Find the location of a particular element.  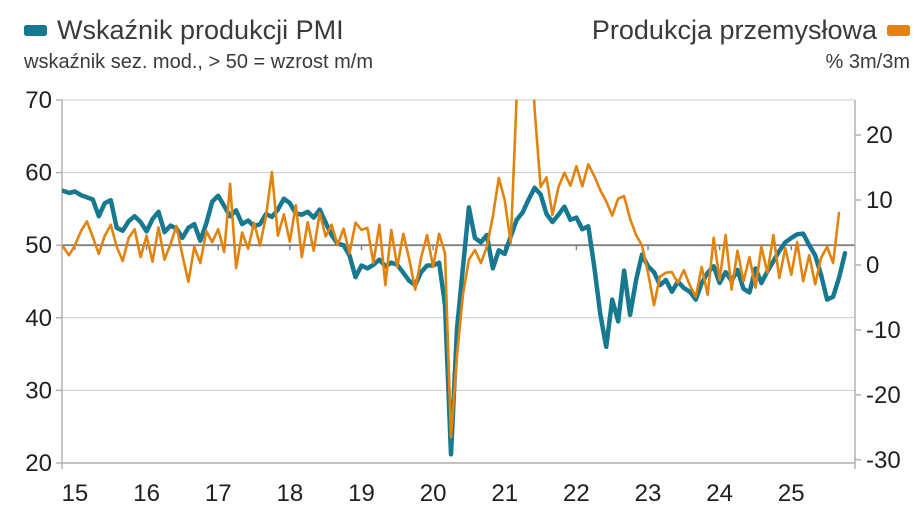

x-axis-label: 15 is located at coordinates (75, 493).